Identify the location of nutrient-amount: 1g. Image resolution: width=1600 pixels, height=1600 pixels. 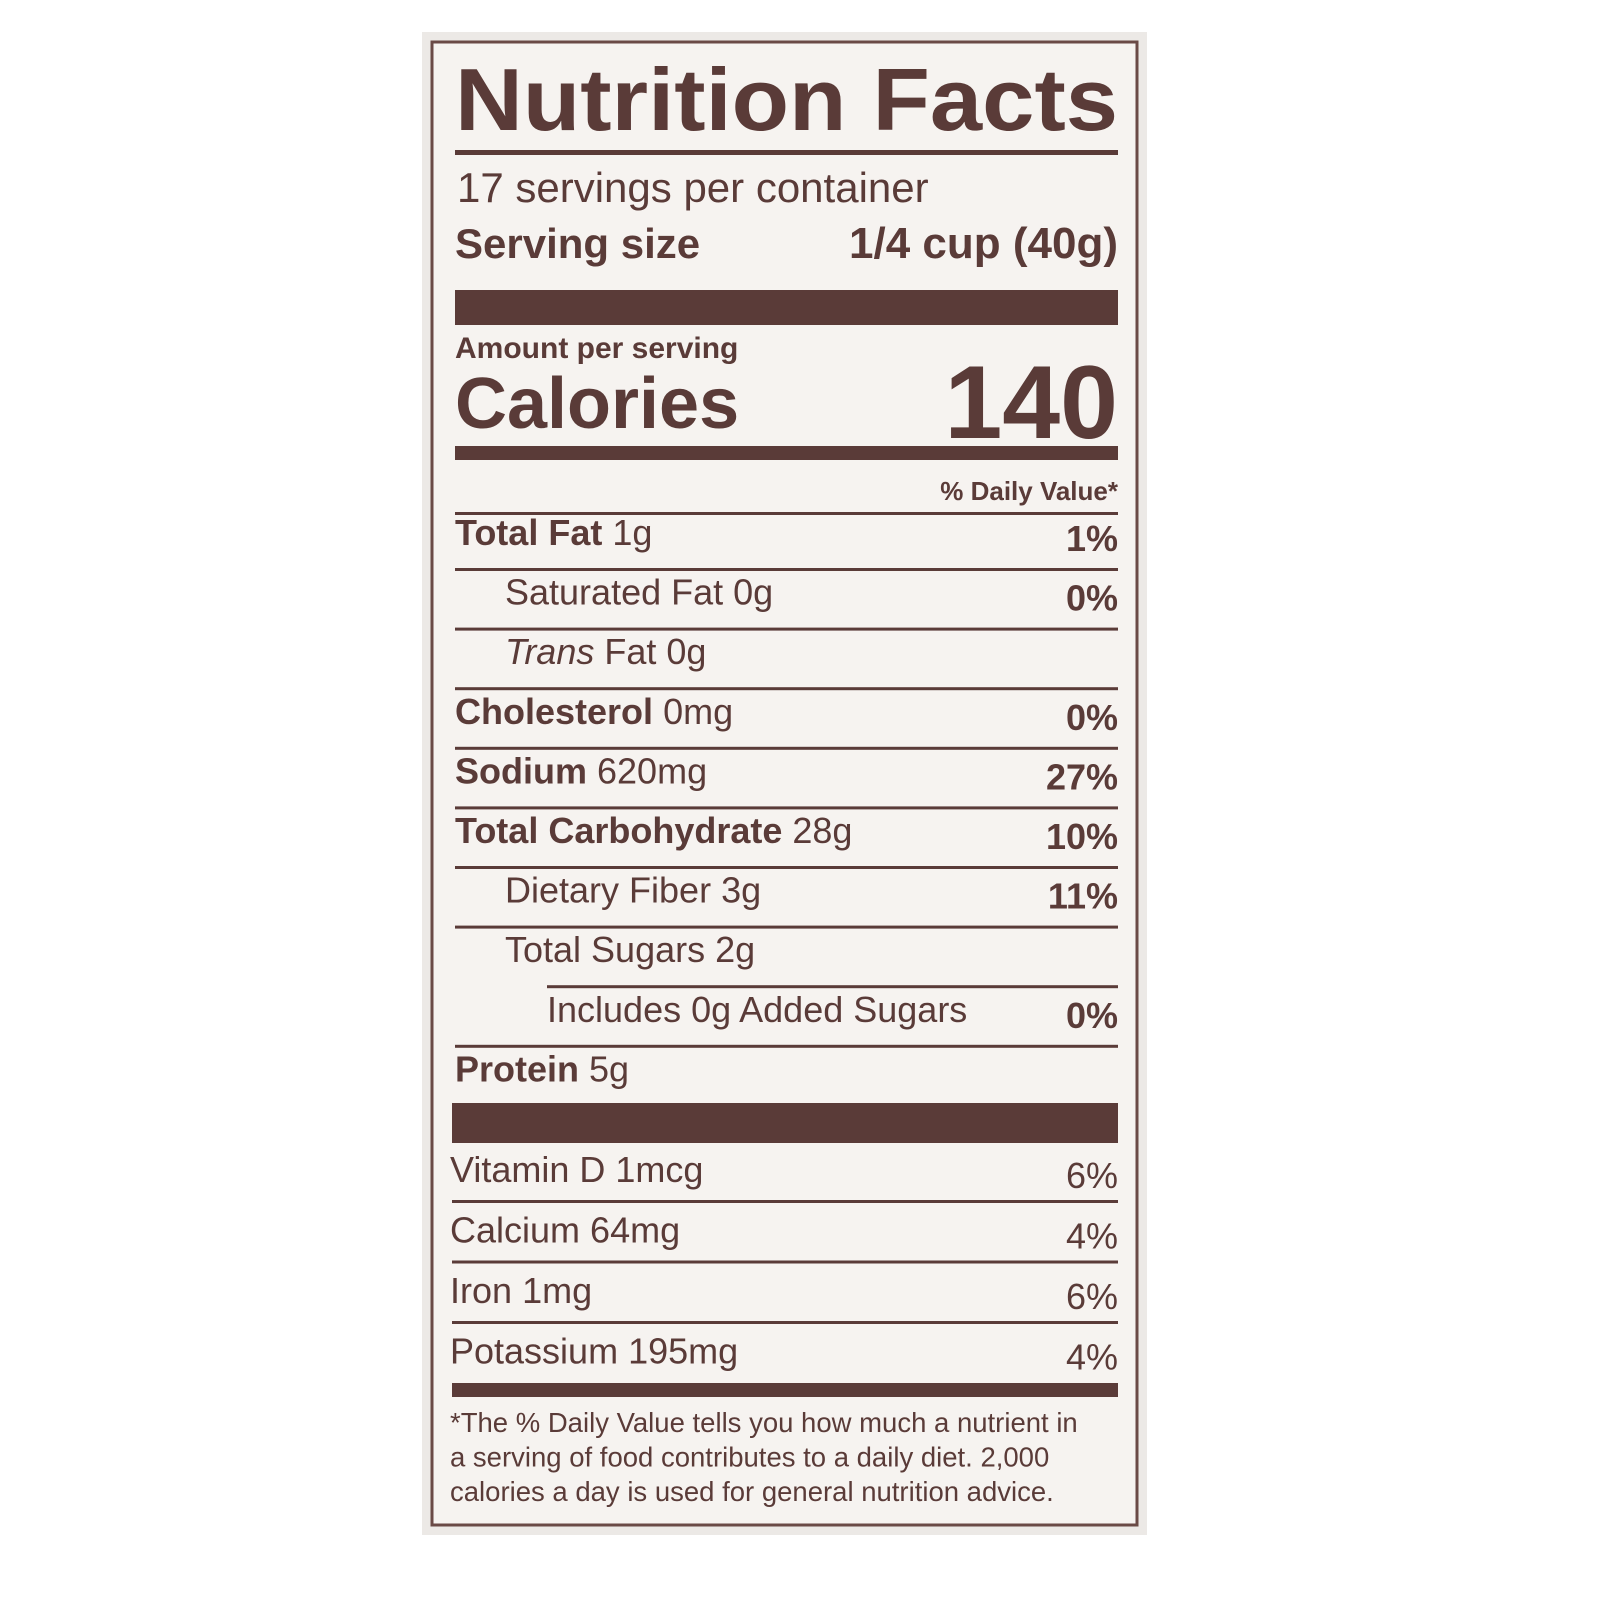
(632, 532).